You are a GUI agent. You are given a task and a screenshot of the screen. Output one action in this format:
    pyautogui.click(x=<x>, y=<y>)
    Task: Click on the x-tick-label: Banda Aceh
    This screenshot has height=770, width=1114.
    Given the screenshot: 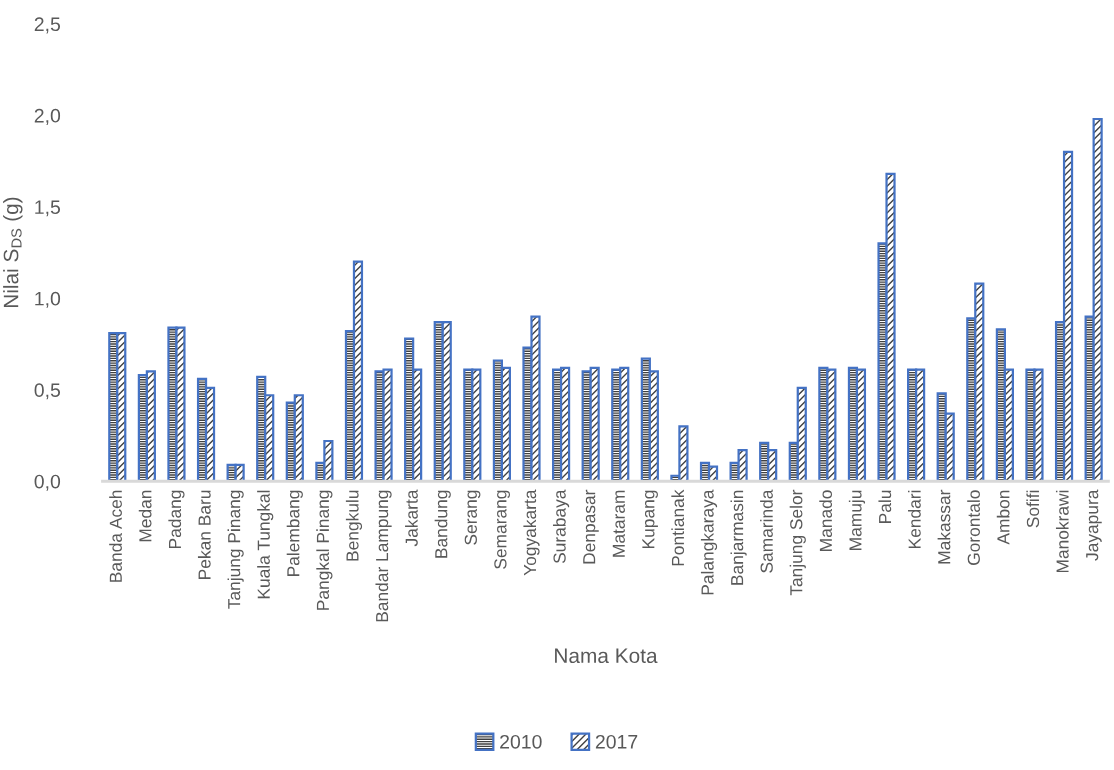 What is the action you would take?
    pyautogui.click(x=115, y=536)
    